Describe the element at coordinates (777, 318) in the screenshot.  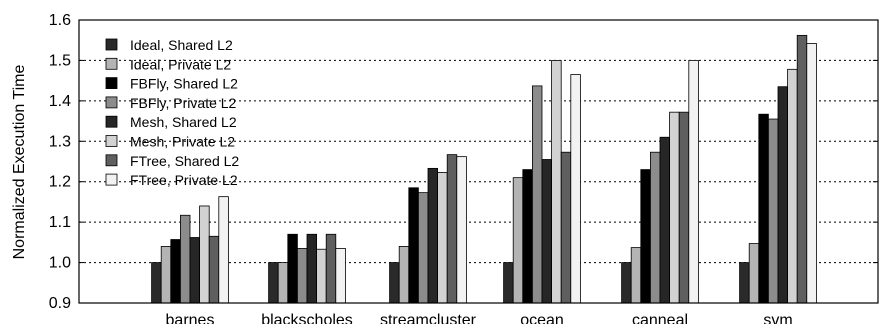
I see `category-label: svm` at that location.